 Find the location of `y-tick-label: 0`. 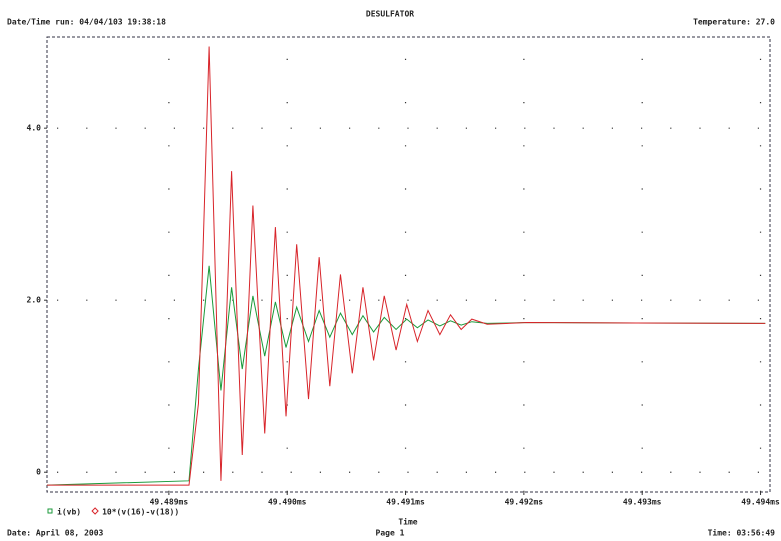

y-tick-label: 0 is located at coordinates (38, 472).